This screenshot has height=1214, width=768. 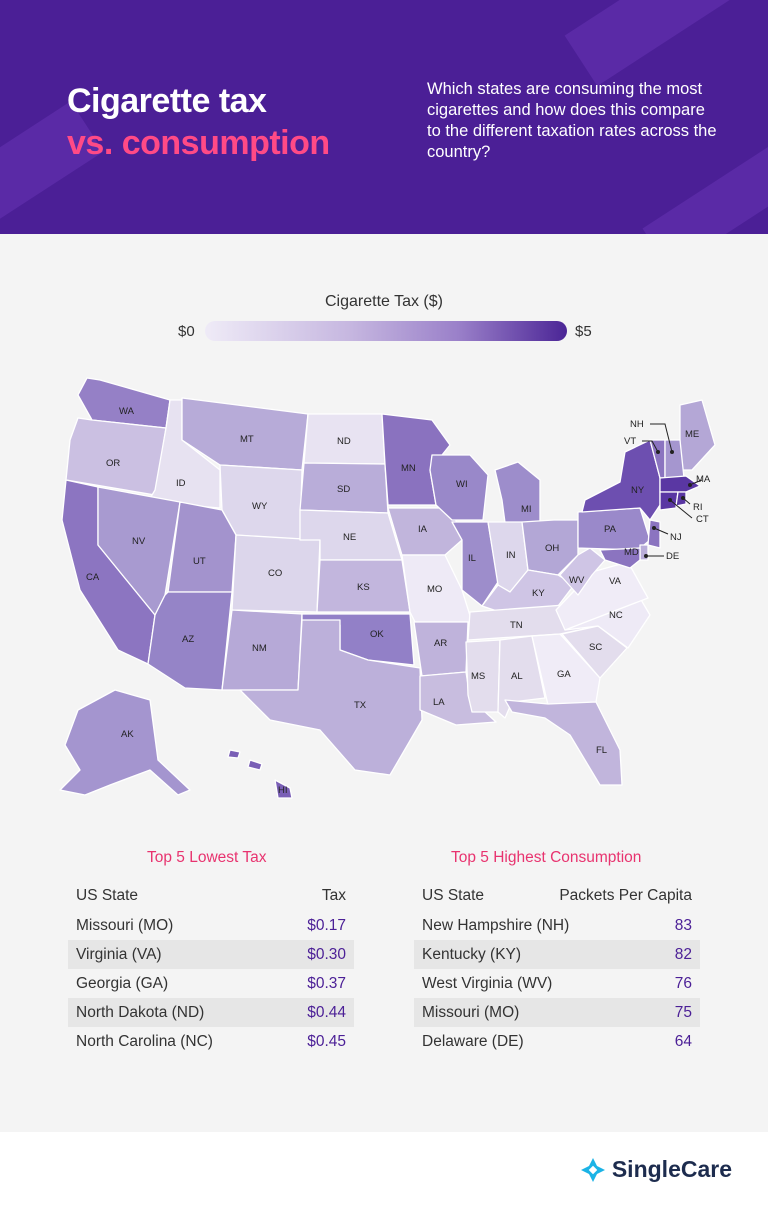 What do you see at coordinates (674, 460) in the screenshot?
I see `state-nh` at bounding box center [674, 460].